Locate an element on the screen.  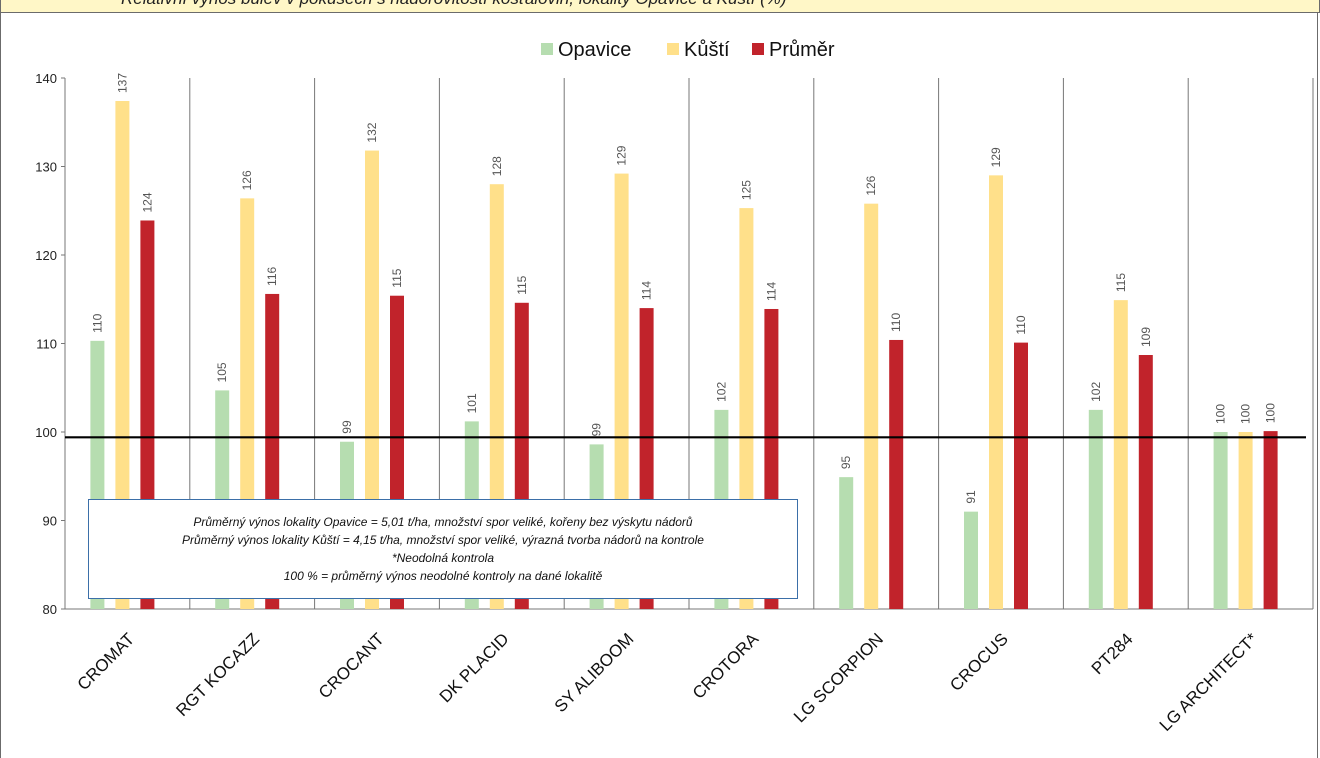
data-label: 91 is located at coordinates (971, 497).